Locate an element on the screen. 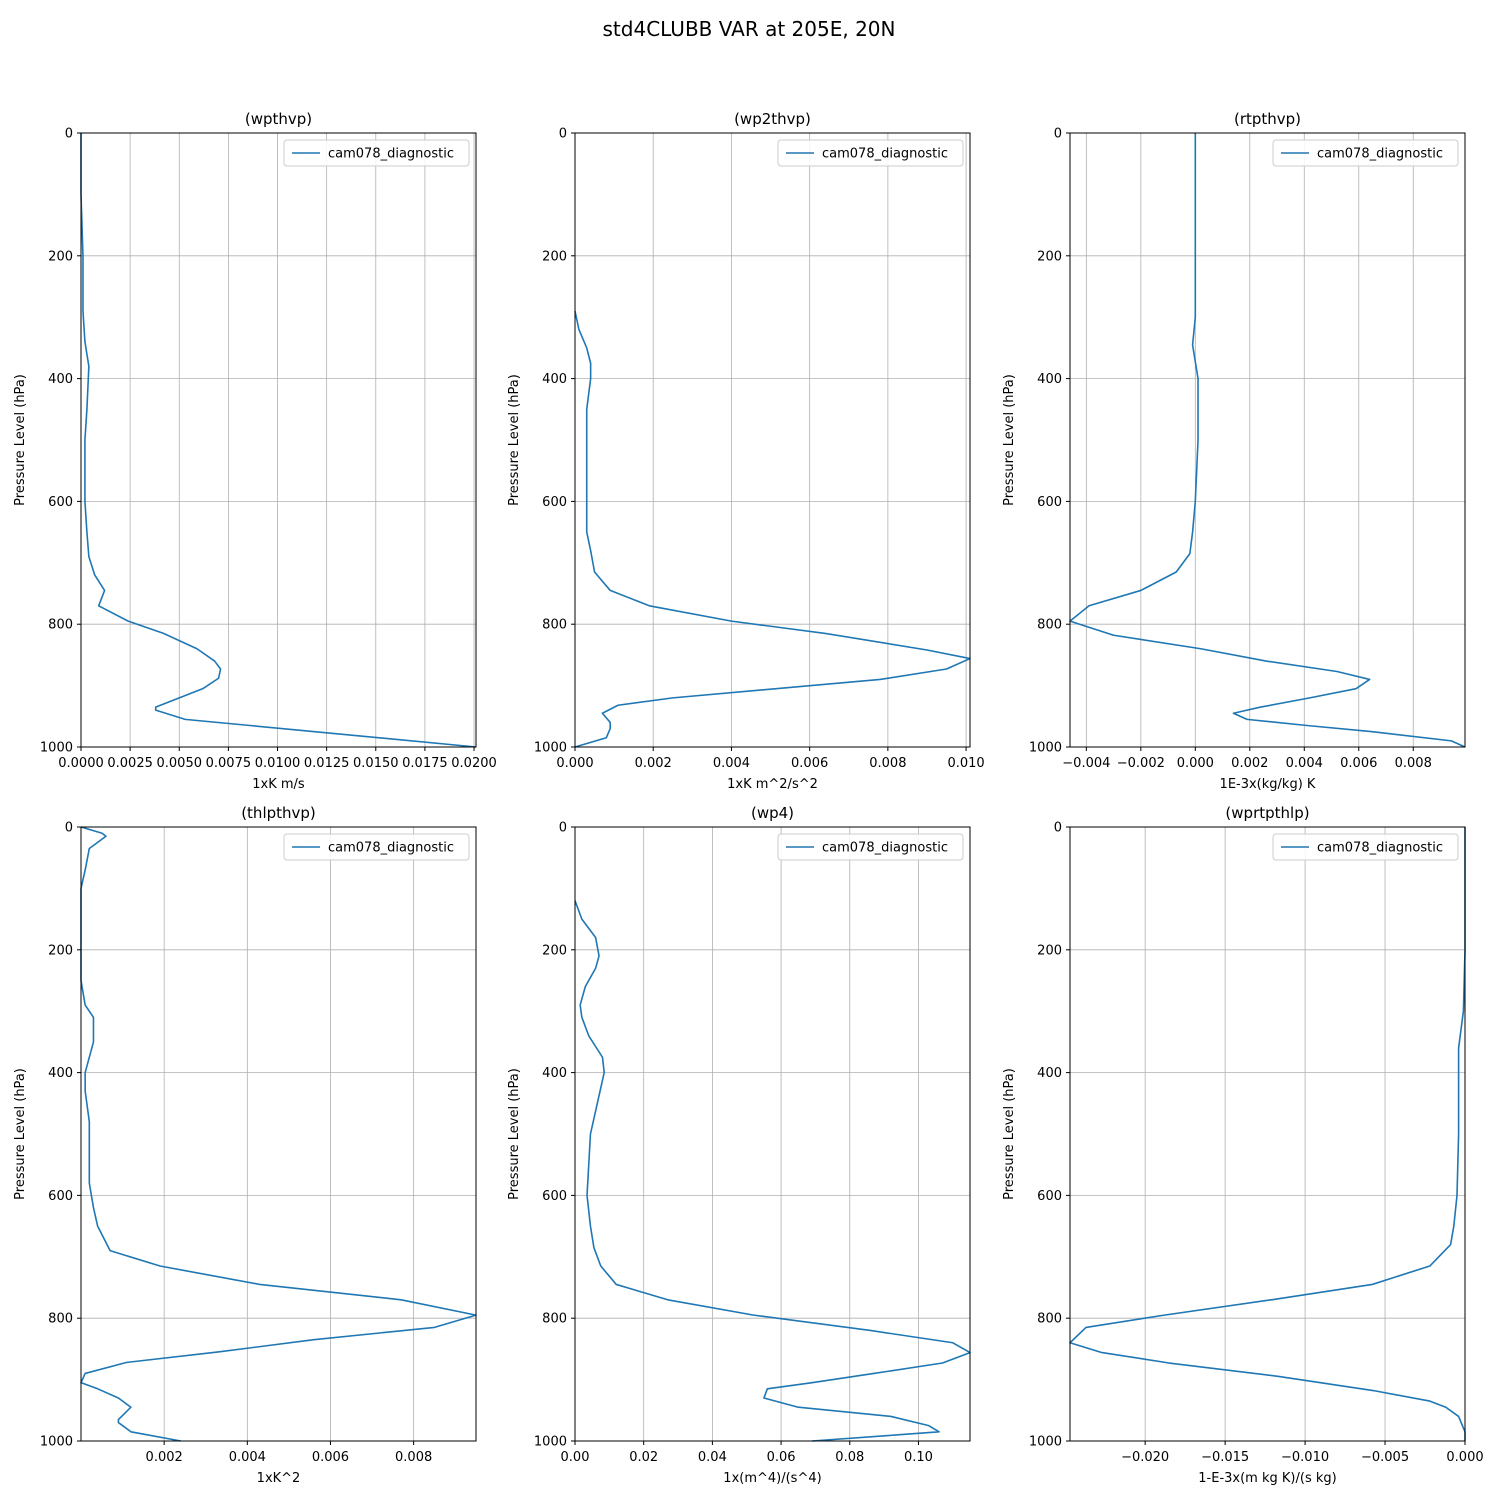  x-tick-label: −0.005 is located at coordinates (1385, 1457).